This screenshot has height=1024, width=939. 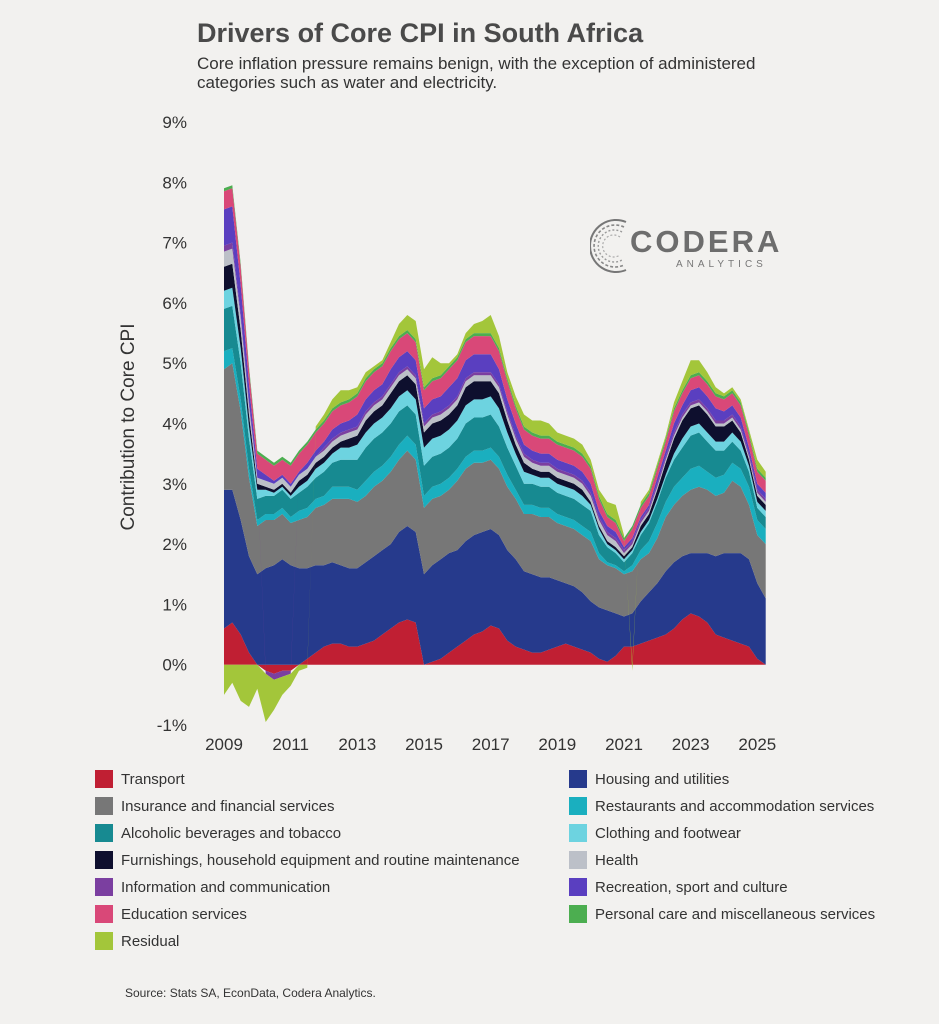 What do you see at coordinates (332, 914) in the screenshot?
I see `legend-item-education-services: Education services` at bounding box center [332, 914].